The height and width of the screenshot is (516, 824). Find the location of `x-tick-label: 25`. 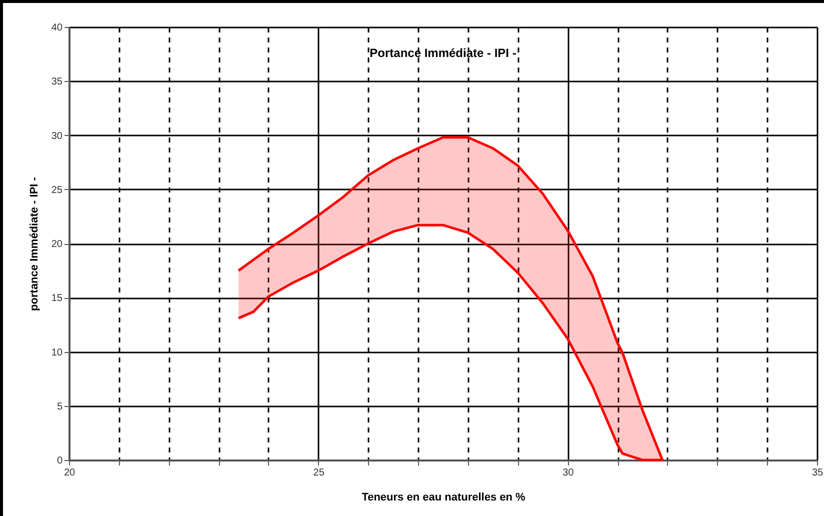

x-tick-label: 25 is located at coordinates (319, 473).